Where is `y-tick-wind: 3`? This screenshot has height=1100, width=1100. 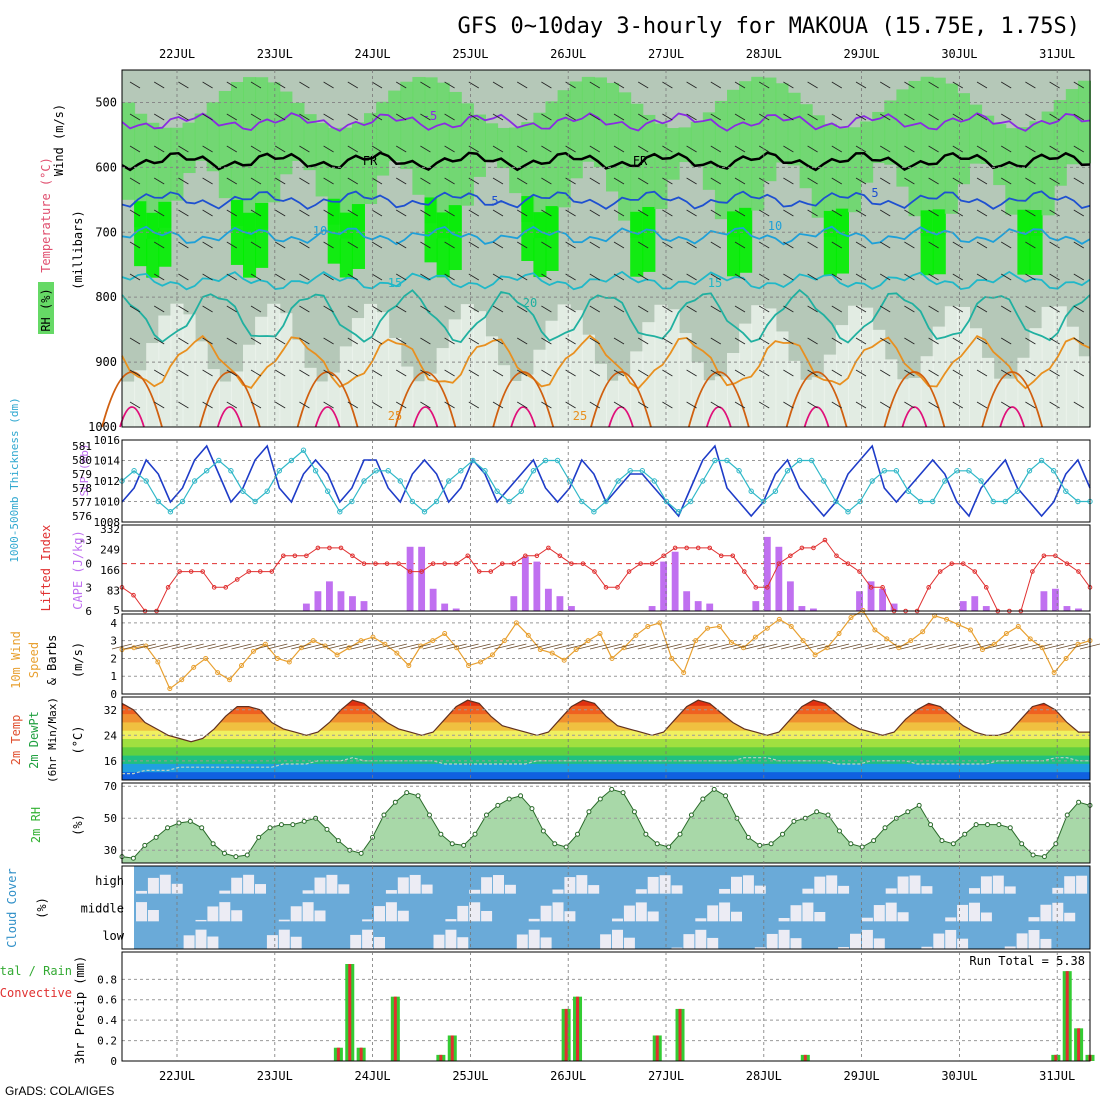 y-tick-wind: 3 is located at coordinates (113, 641).